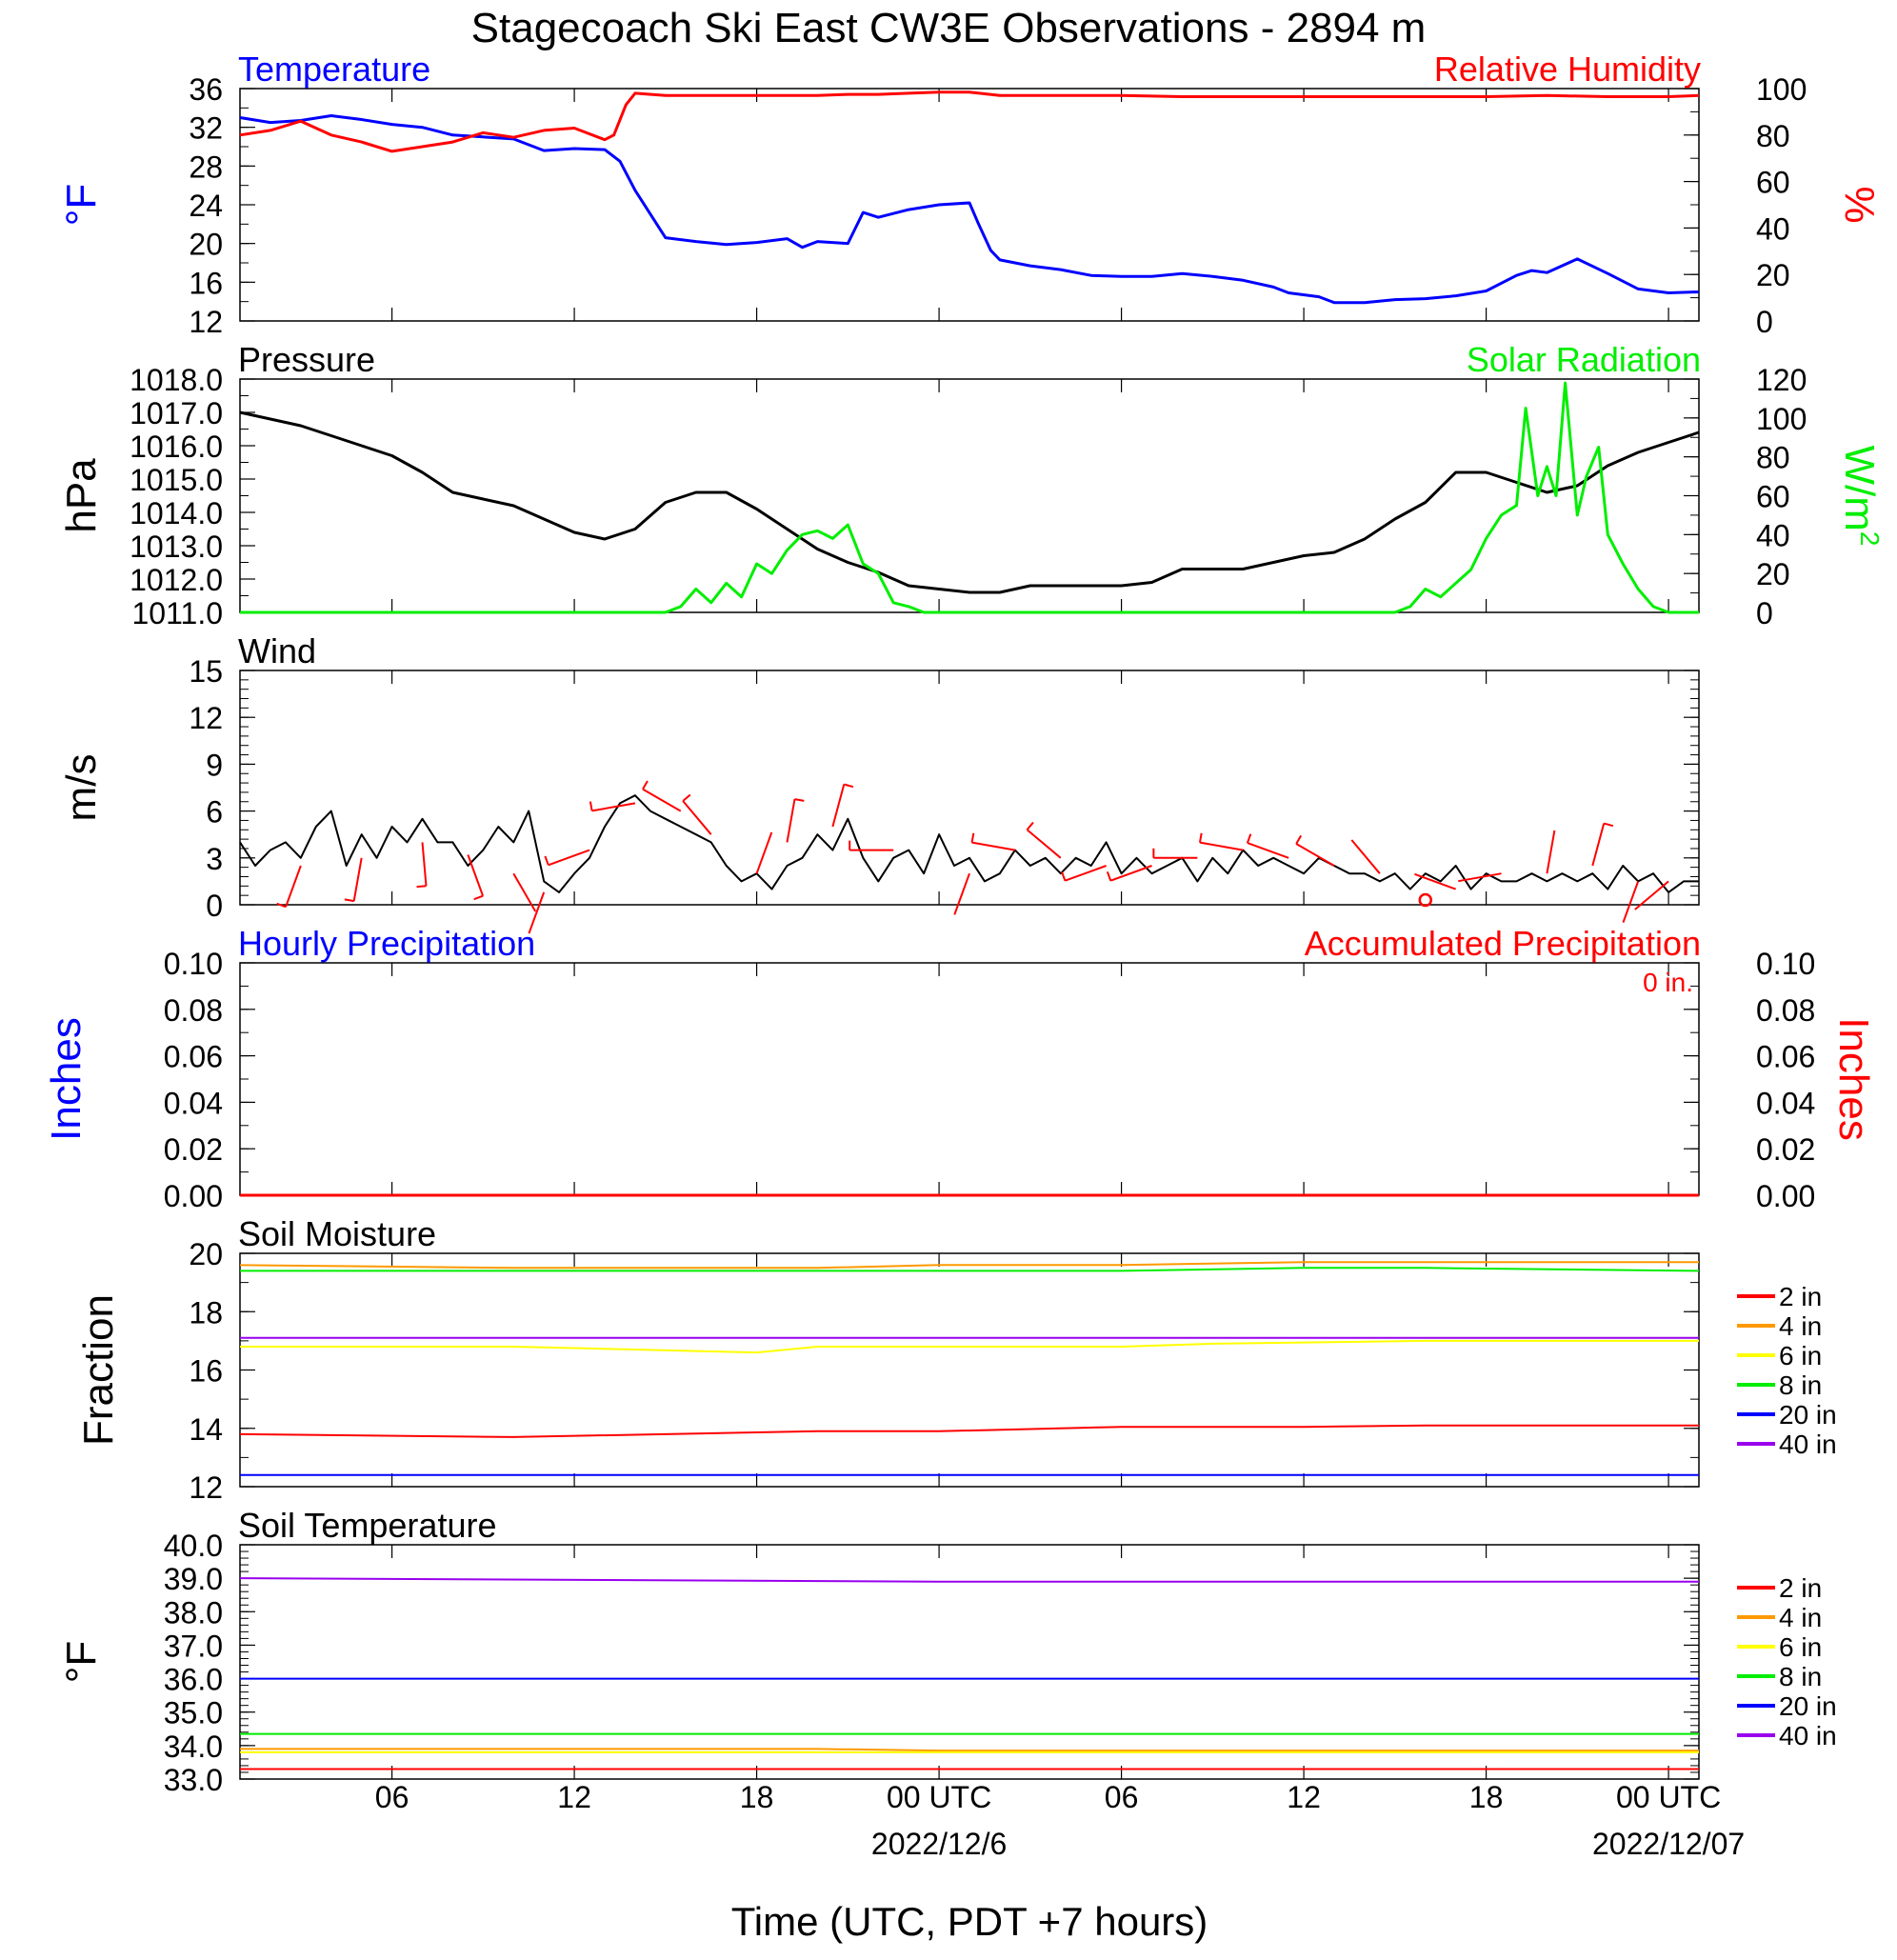  Describe the element at coordinates (1668, 1797) in the screenshot. I see `x-tick-label: 00 UTC` at that location.